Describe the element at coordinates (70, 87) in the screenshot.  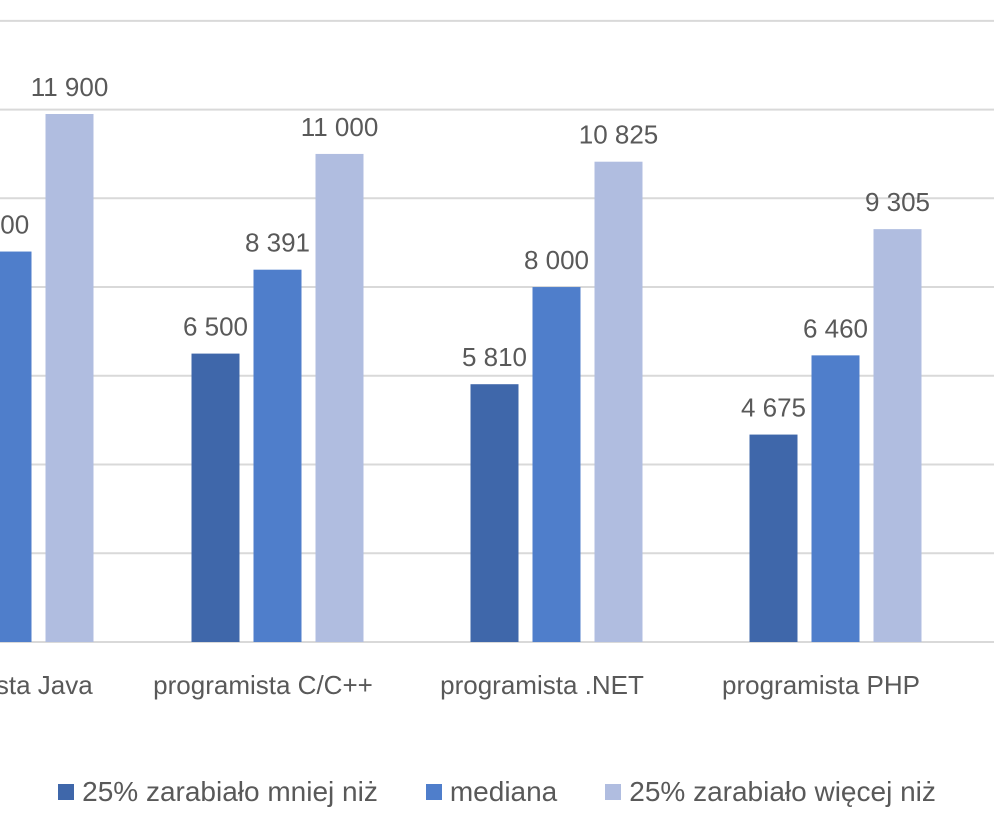
I see `data-label: 11 900` at that location.